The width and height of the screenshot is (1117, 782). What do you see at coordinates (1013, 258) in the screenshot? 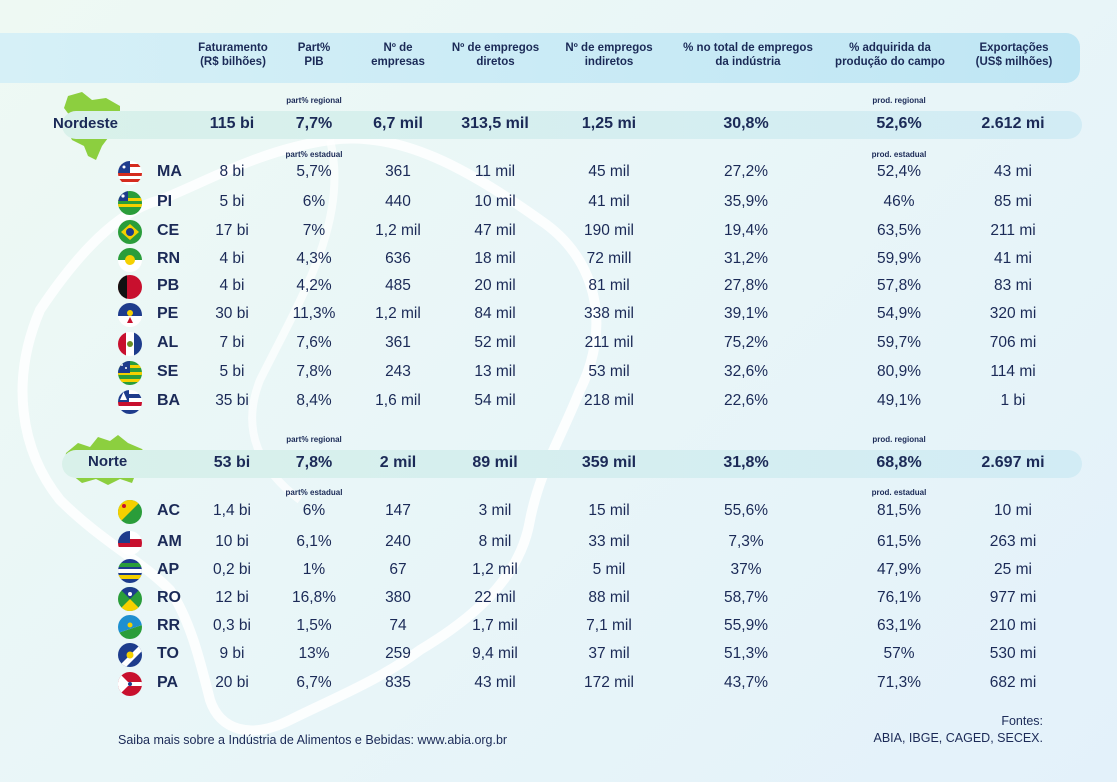
I see `cell-exportacoes: 41 mi` at bounding box center [1013, 258].